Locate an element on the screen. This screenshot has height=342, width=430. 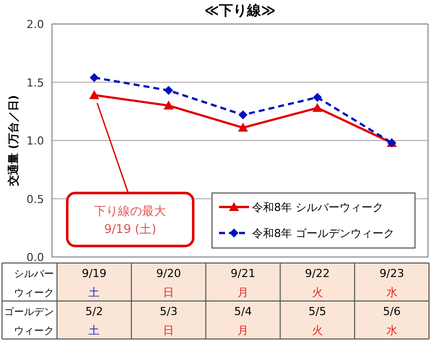
text: 5/4 is located at coordinates (243, 311).